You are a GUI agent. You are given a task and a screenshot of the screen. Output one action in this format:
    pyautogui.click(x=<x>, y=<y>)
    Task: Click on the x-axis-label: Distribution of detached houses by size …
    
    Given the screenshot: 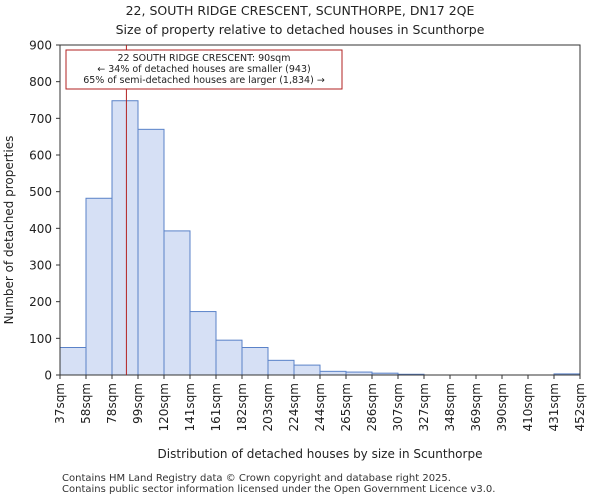 What is the action you would take?
    pyautogui.click(x=320, y=454)
    